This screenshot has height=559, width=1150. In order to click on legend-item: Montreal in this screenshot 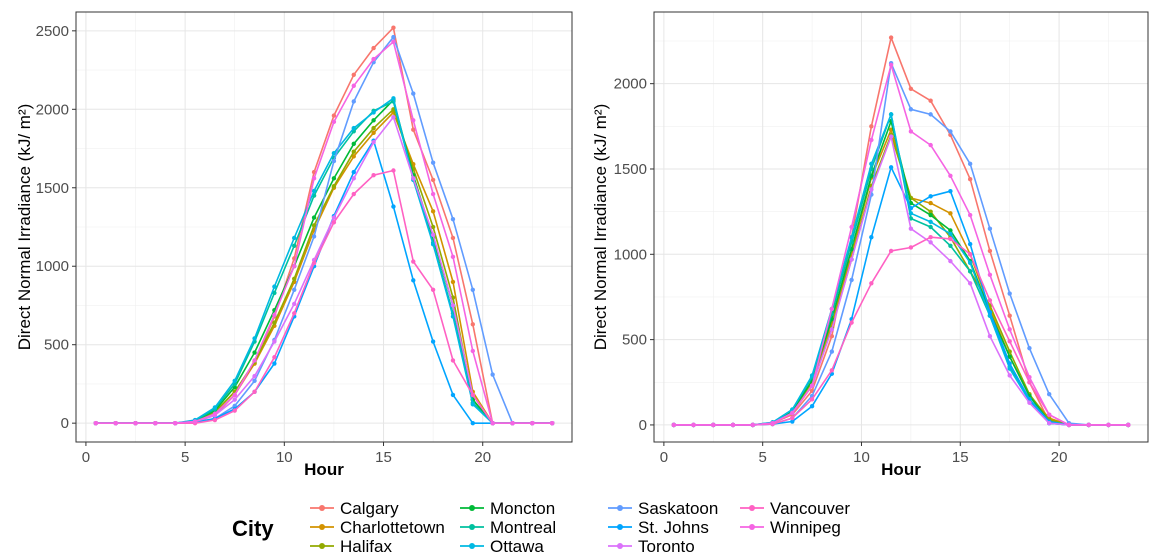, I will do `click(508, 527)`.